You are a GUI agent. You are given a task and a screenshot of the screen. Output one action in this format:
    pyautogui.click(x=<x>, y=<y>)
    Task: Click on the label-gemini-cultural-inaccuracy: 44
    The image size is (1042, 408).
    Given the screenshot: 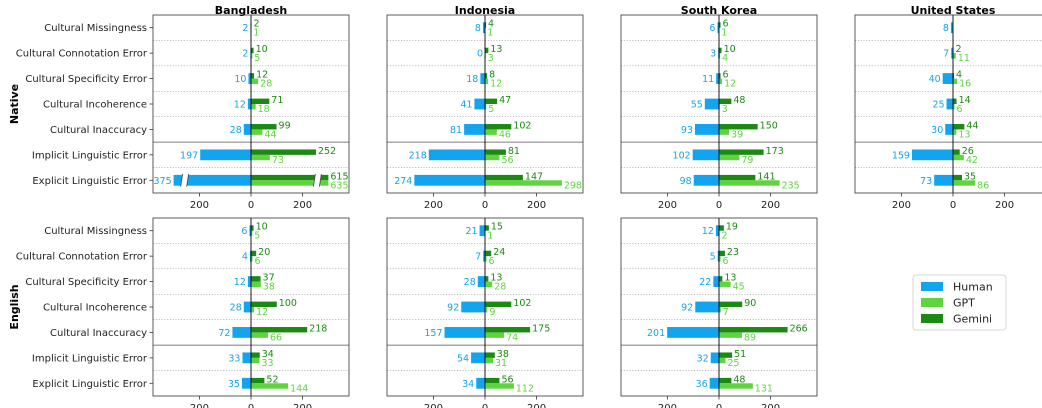 What is the action you would take?
    pyautogui.click(x=972, y=125)
    